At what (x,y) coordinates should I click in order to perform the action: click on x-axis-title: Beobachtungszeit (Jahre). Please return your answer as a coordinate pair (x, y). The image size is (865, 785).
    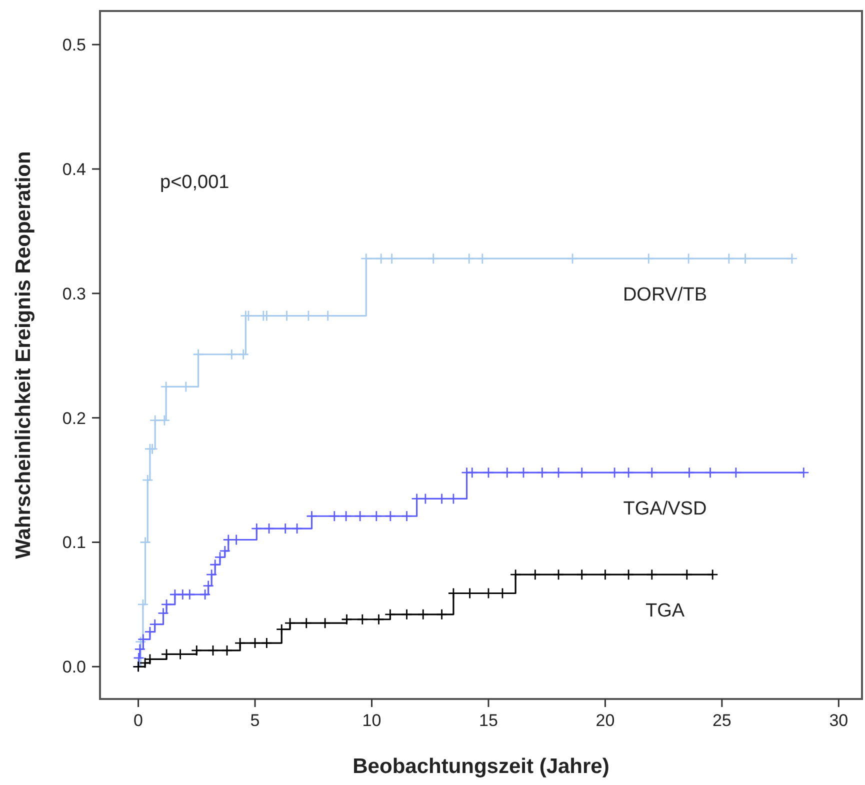
    Looking at the image, I should click on (481, 766).